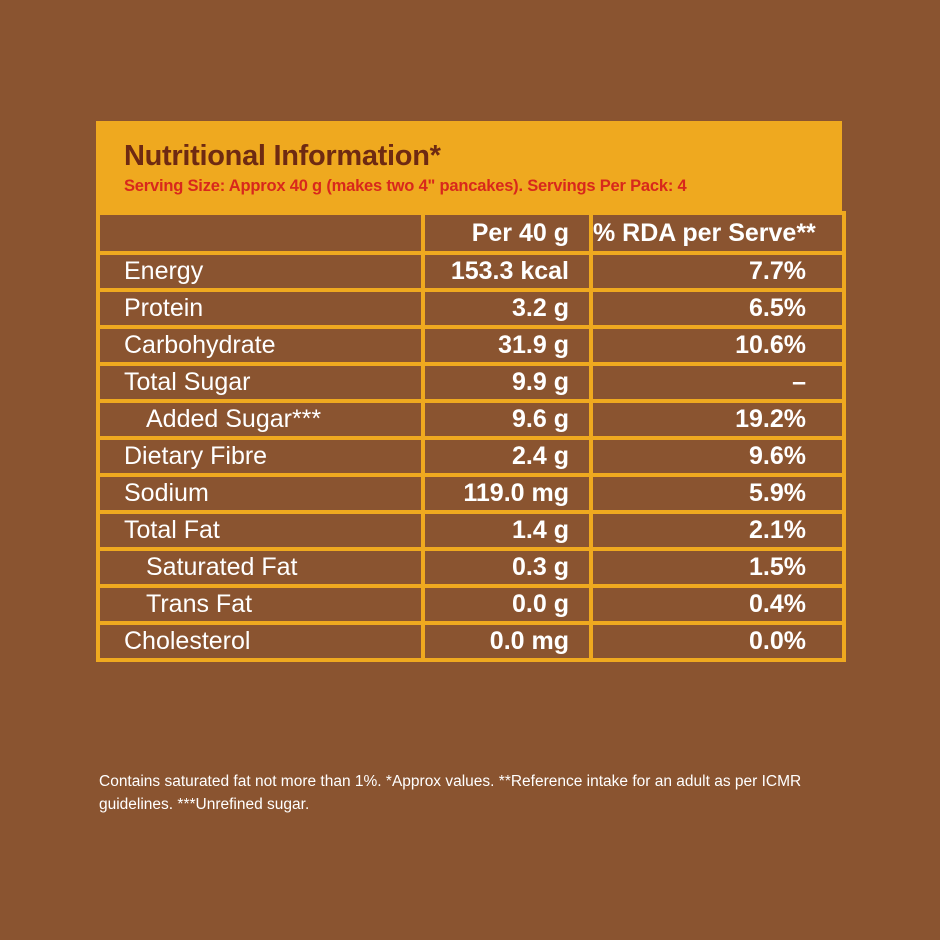 This screenshot has height=940, width=940. Describe the element at coordinates (507, 419) in the screenshot. I see `nutrient-per-value: 9.6 g` at that location.